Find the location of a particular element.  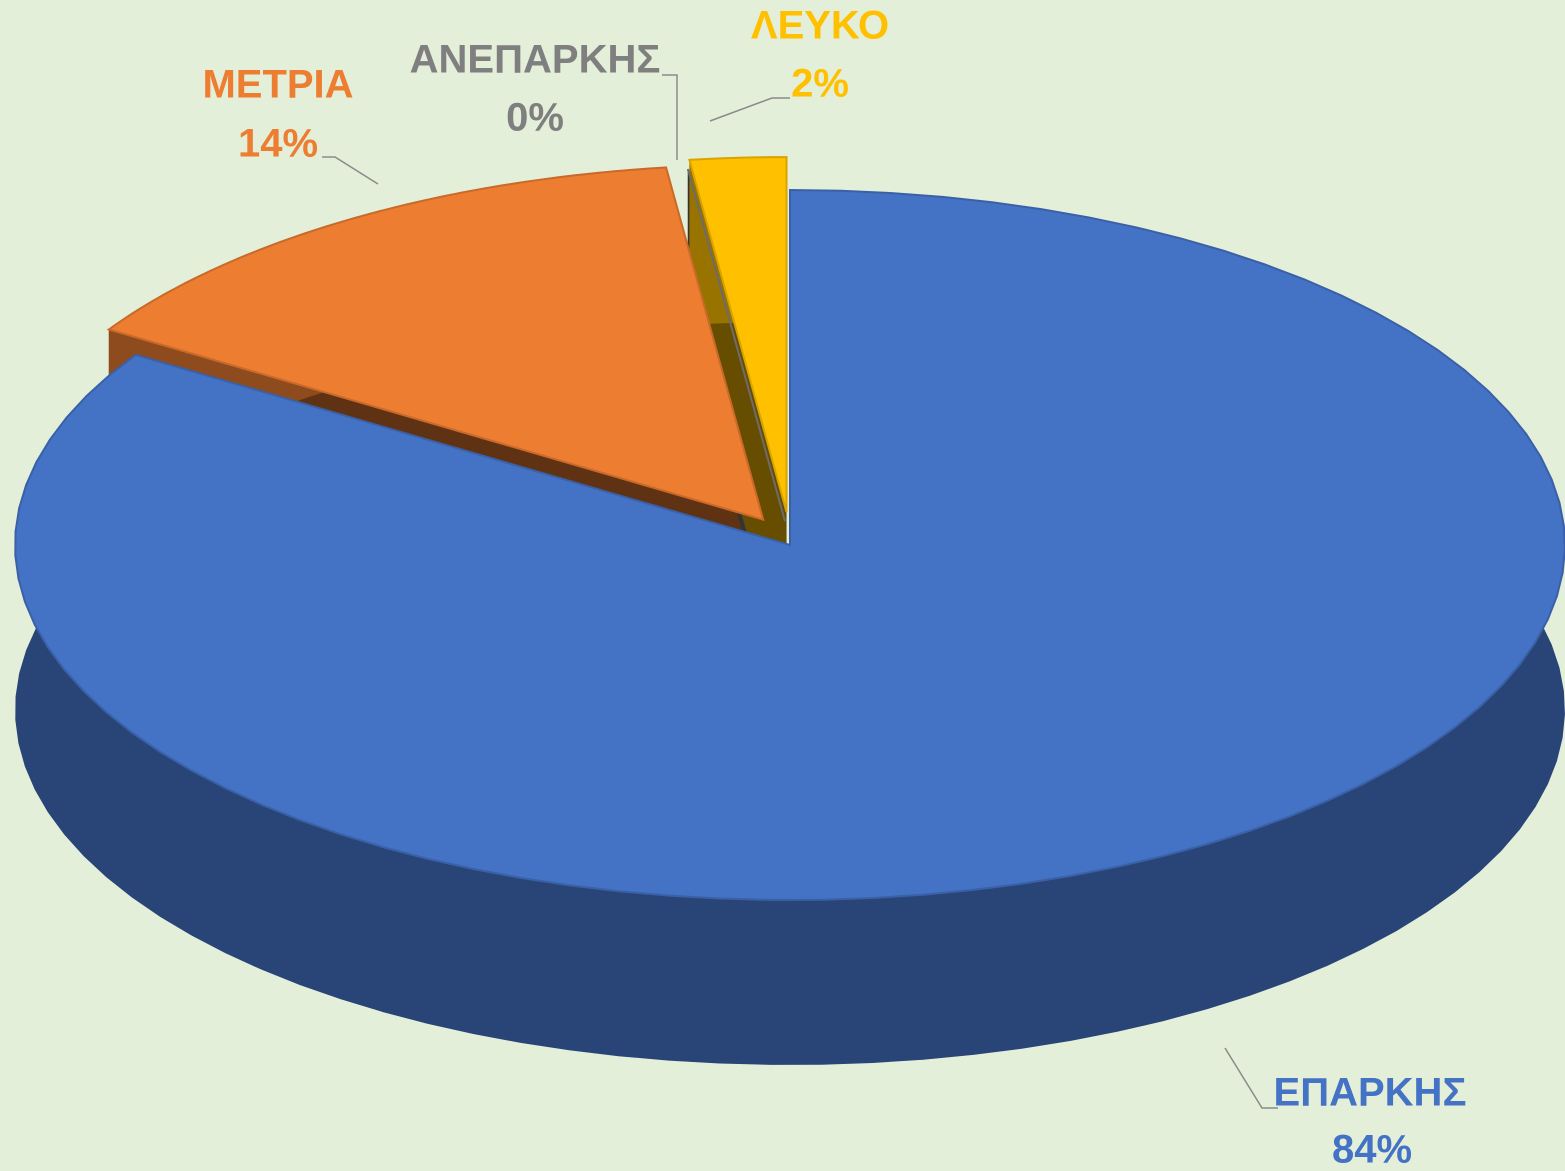

data-label-name: ΜΕΤΡΙΑ is located at coordinates (277, 85).